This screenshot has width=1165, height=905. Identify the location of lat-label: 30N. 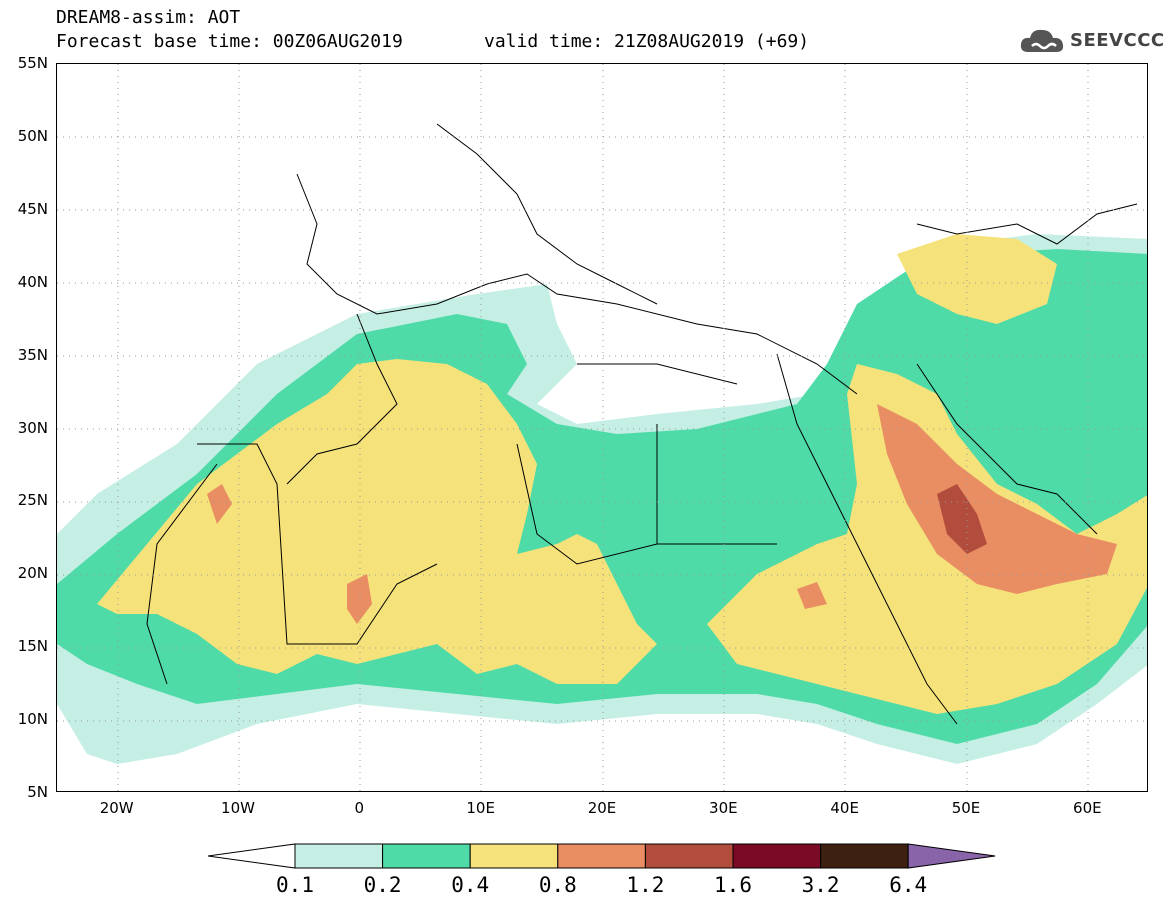
(32, 427).